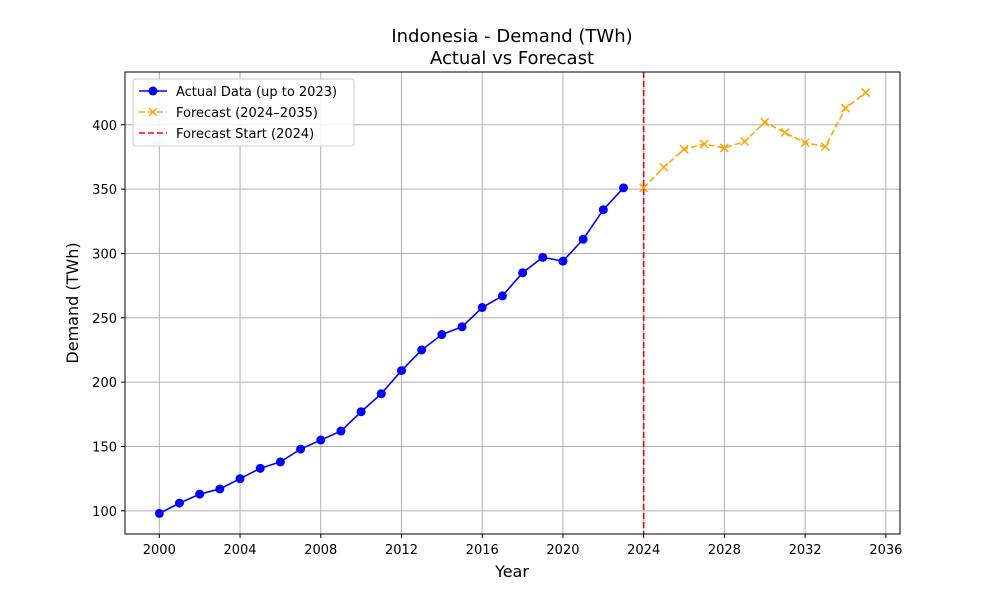 This screenshot has width=1000, height=600. I want to click on chart-subtitle: Actual vs Forecast, so click(512, 58).